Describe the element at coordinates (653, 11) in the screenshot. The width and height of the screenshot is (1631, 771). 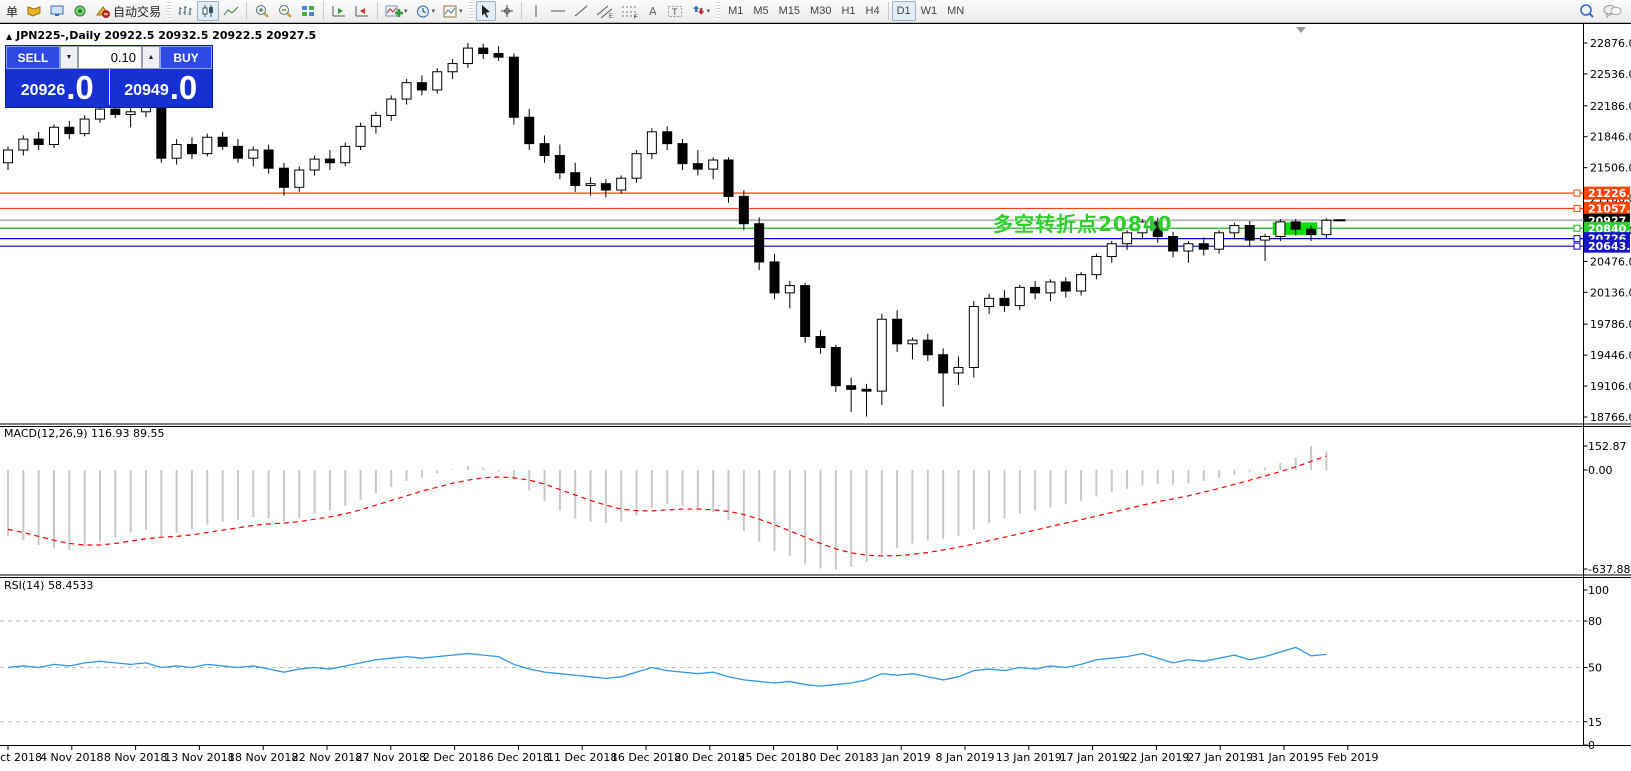
I see `text-tool-icon: A` at that location.